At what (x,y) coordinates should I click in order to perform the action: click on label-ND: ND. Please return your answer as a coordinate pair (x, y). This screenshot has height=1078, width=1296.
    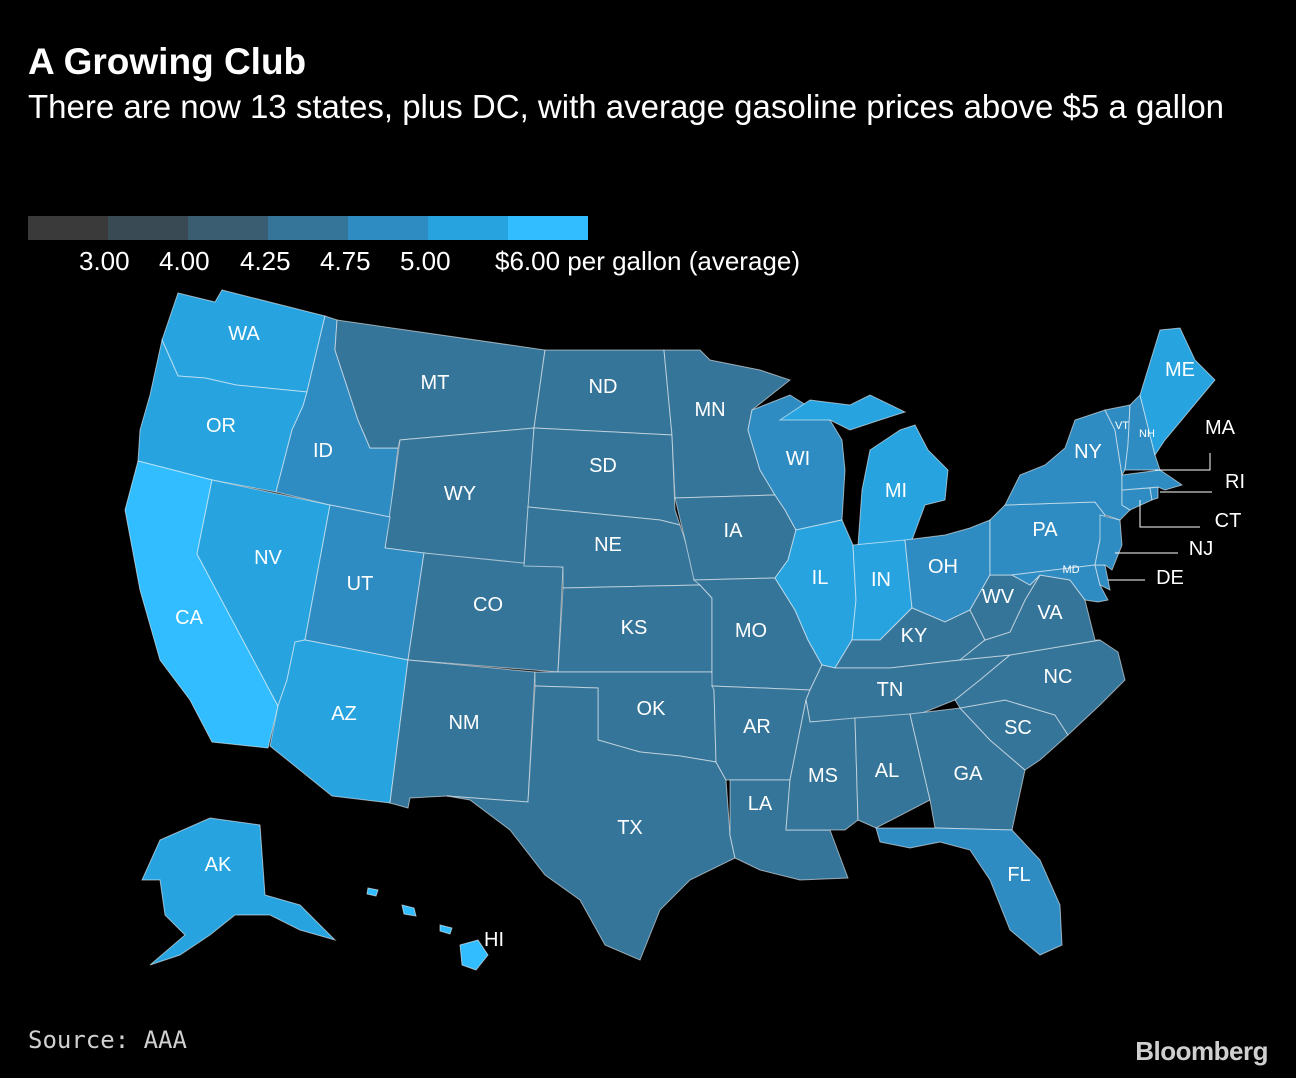
    Looking at the image, I should click on (603, 387).